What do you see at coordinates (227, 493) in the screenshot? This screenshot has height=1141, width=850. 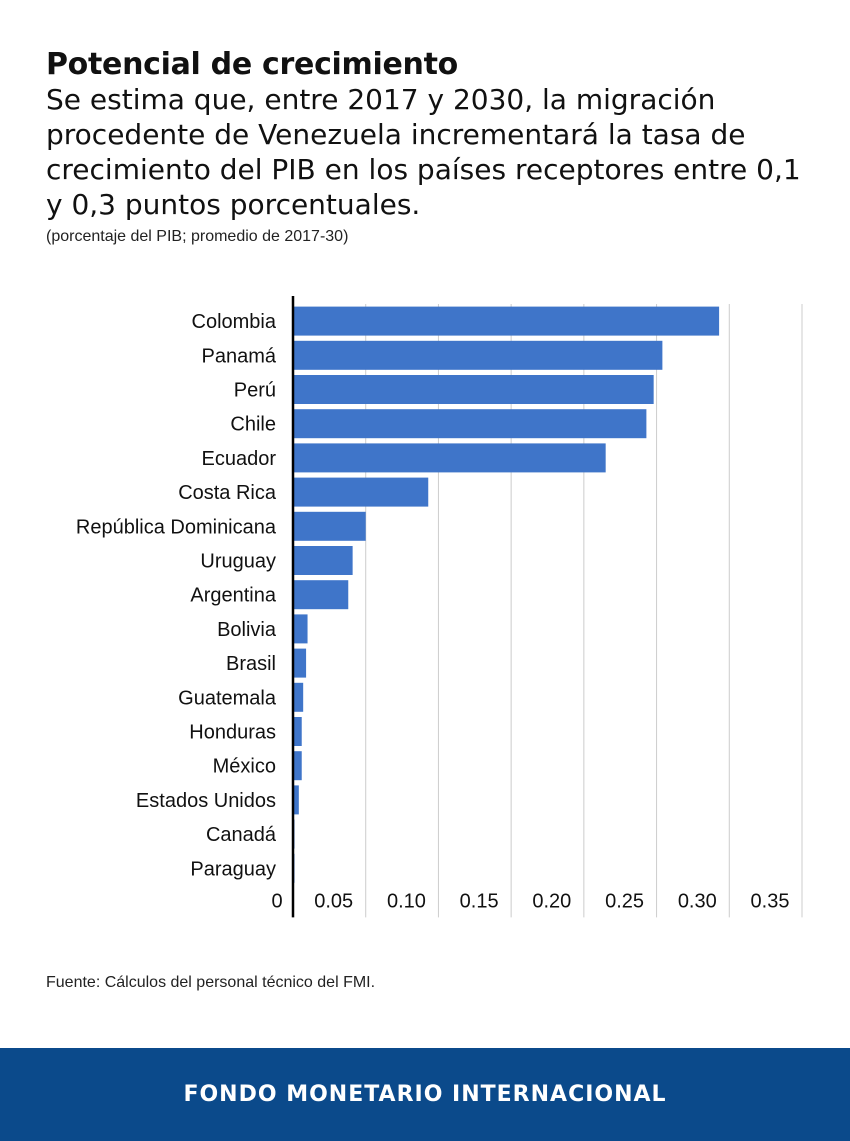 I see `category-label: Costa Rica` at bounding box center [227, 493].